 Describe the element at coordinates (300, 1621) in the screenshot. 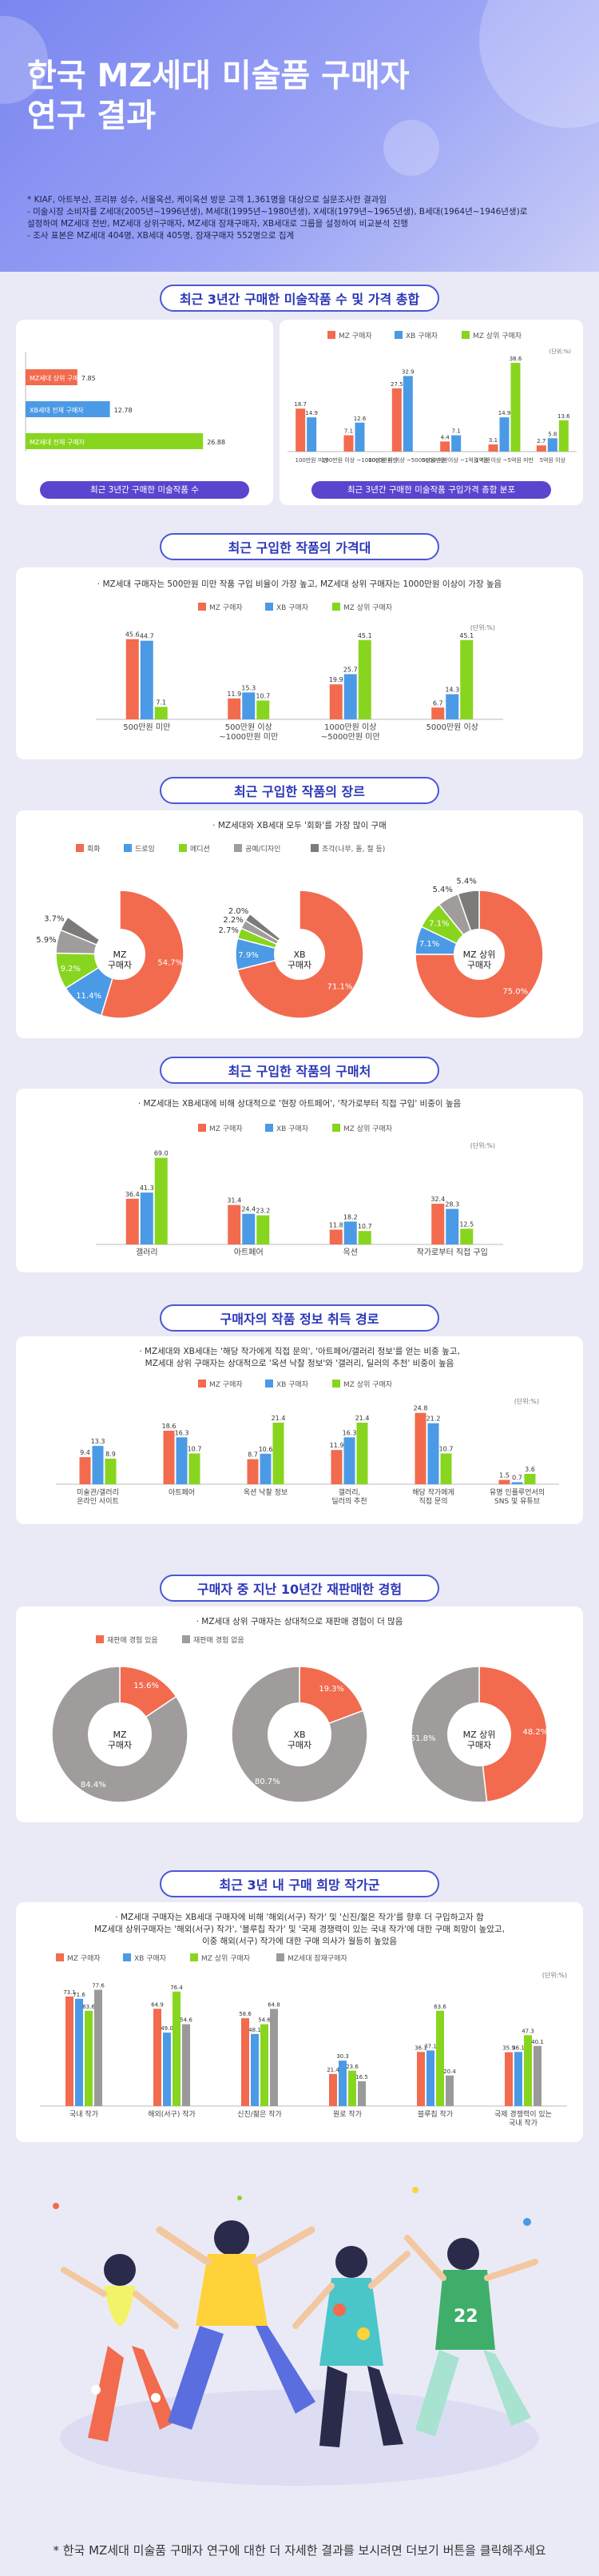

I see `section-description: · MZ세대 상위 구매자는 상대적으로 재판매 경험이 더 많음` at that location.